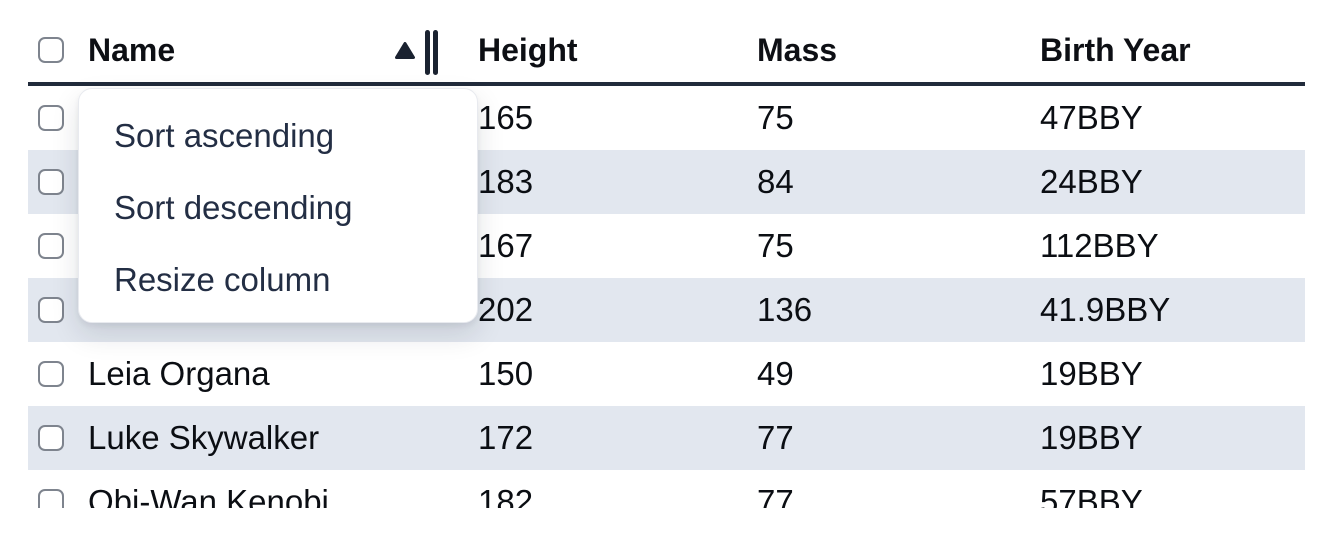 This screenshot has height=536, width=1330. What do you see at coordinates (222, 279) in the screenshot?
I see `context-menu-item: Resize column` at bounding box center [222, 279].